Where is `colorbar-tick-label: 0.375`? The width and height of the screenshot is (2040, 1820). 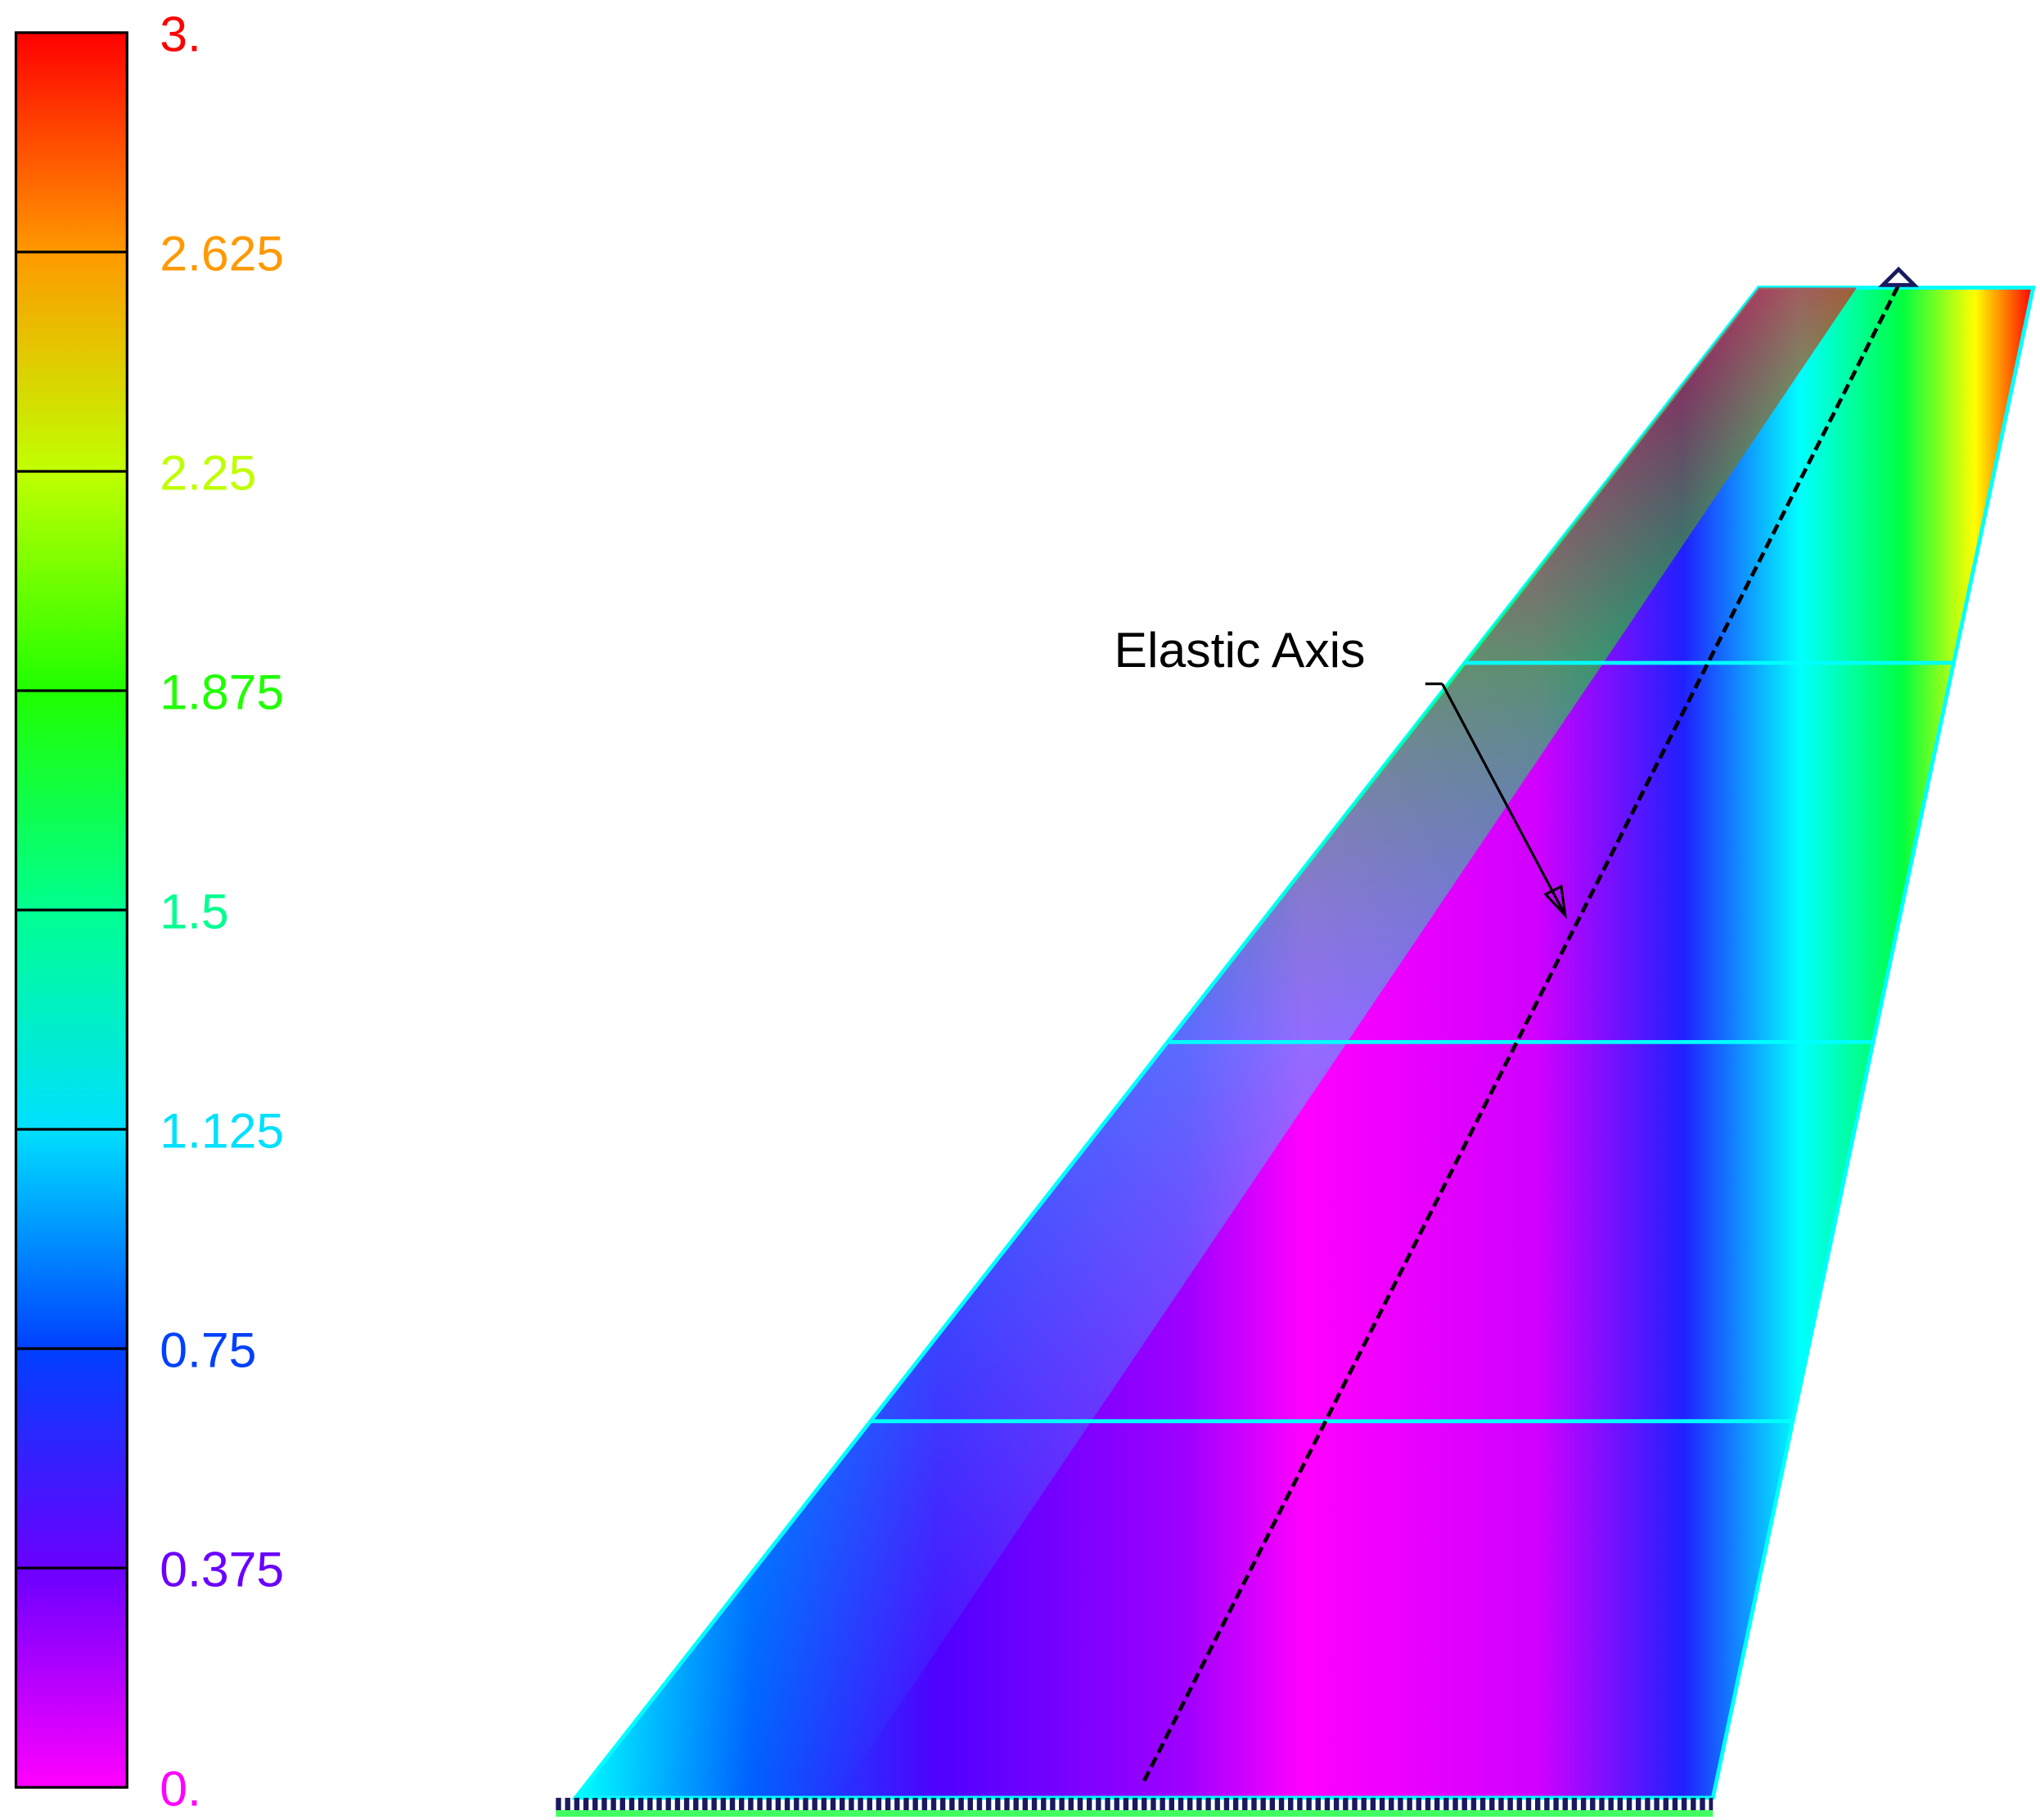
colorbar-tick-label: 0.375 is located at coordinates (222, 1569).